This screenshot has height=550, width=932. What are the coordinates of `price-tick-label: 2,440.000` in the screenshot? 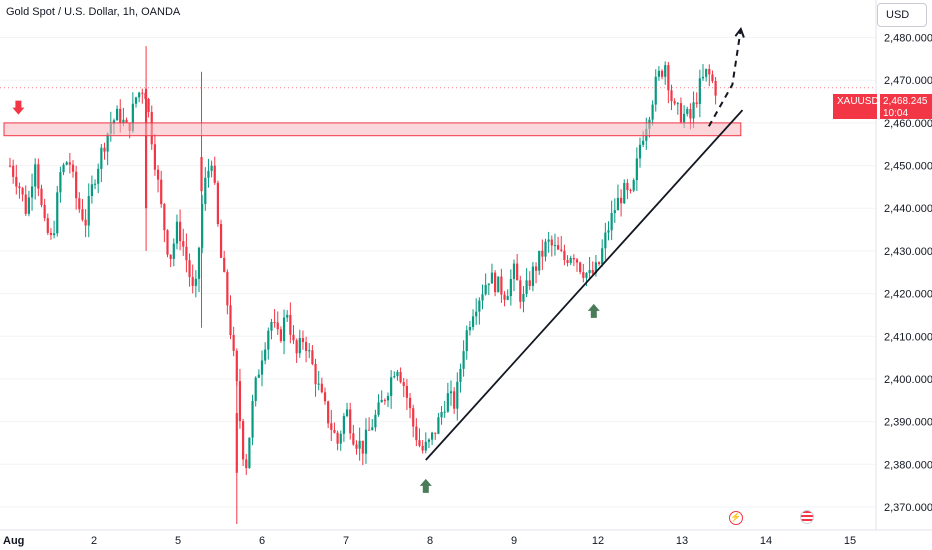 It's located at (908, 209).